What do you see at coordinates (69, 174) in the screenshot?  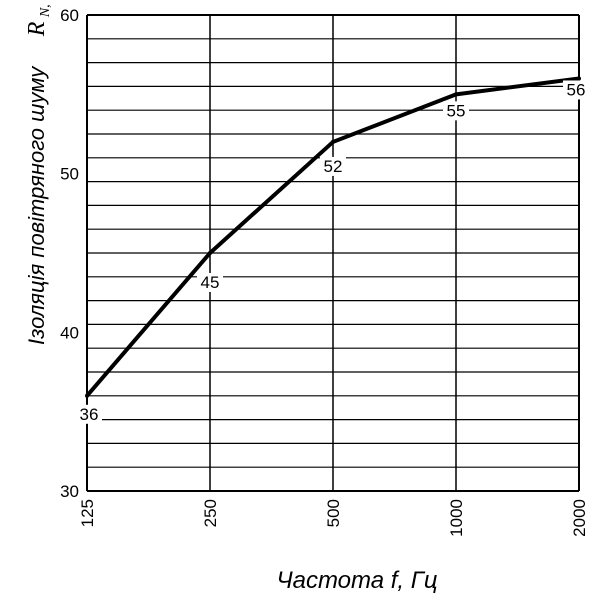 I see `y-tick-label: 50` at bounding box center [69, 174].